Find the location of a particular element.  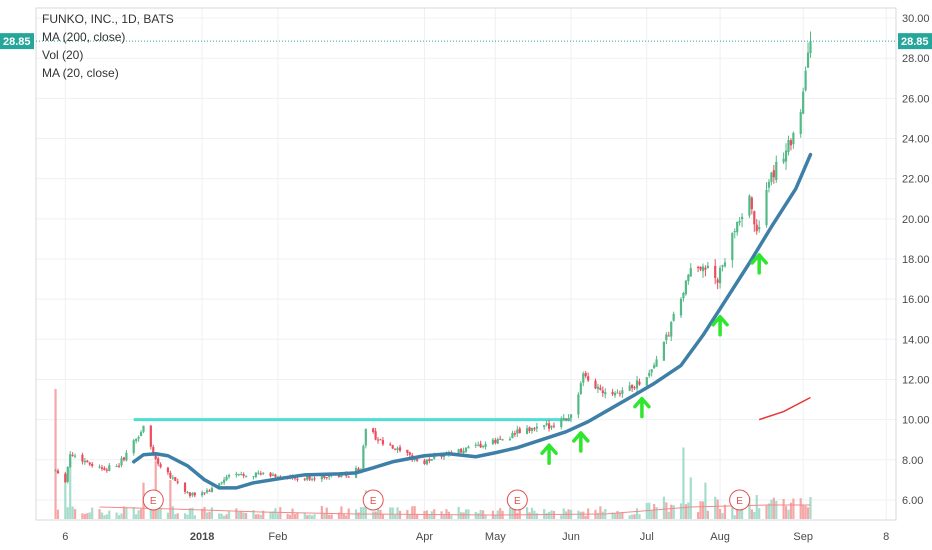

price-tag-label: 28.85 is located at coordinates (915, 42).